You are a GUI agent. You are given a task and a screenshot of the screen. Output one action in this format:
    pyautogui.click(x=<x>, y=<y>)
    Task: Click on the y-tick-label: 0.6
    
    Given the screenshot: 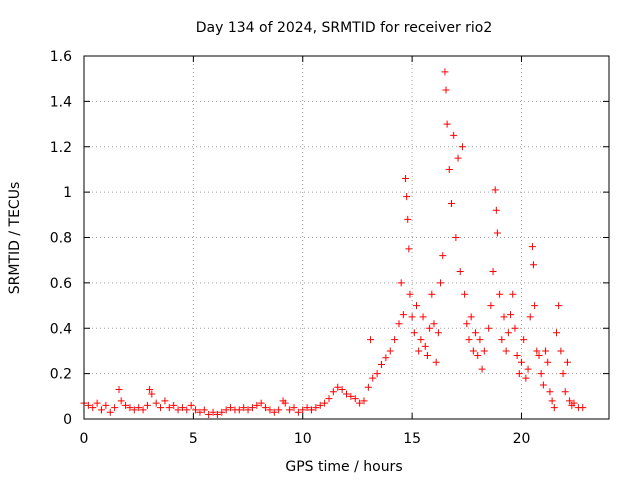 What is the action you would take?
    pyautogui.click(x=61, y=284)
    